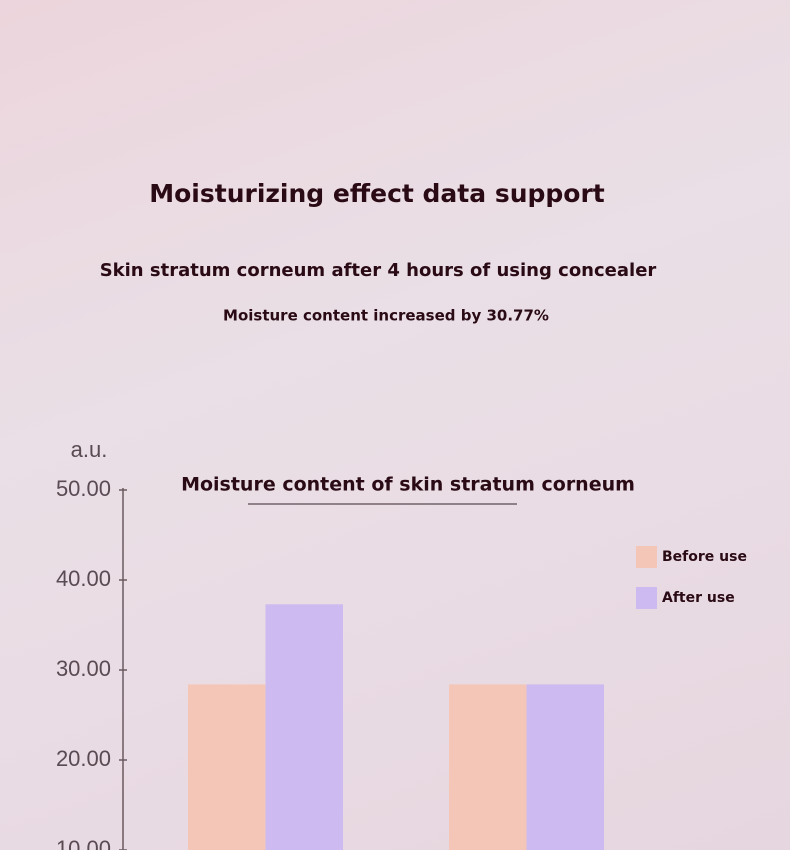  What do you see at coordinates (83, 578) in the screenshot?
I see `y-tick-label: 40.00` at bounding box center [83, 578].